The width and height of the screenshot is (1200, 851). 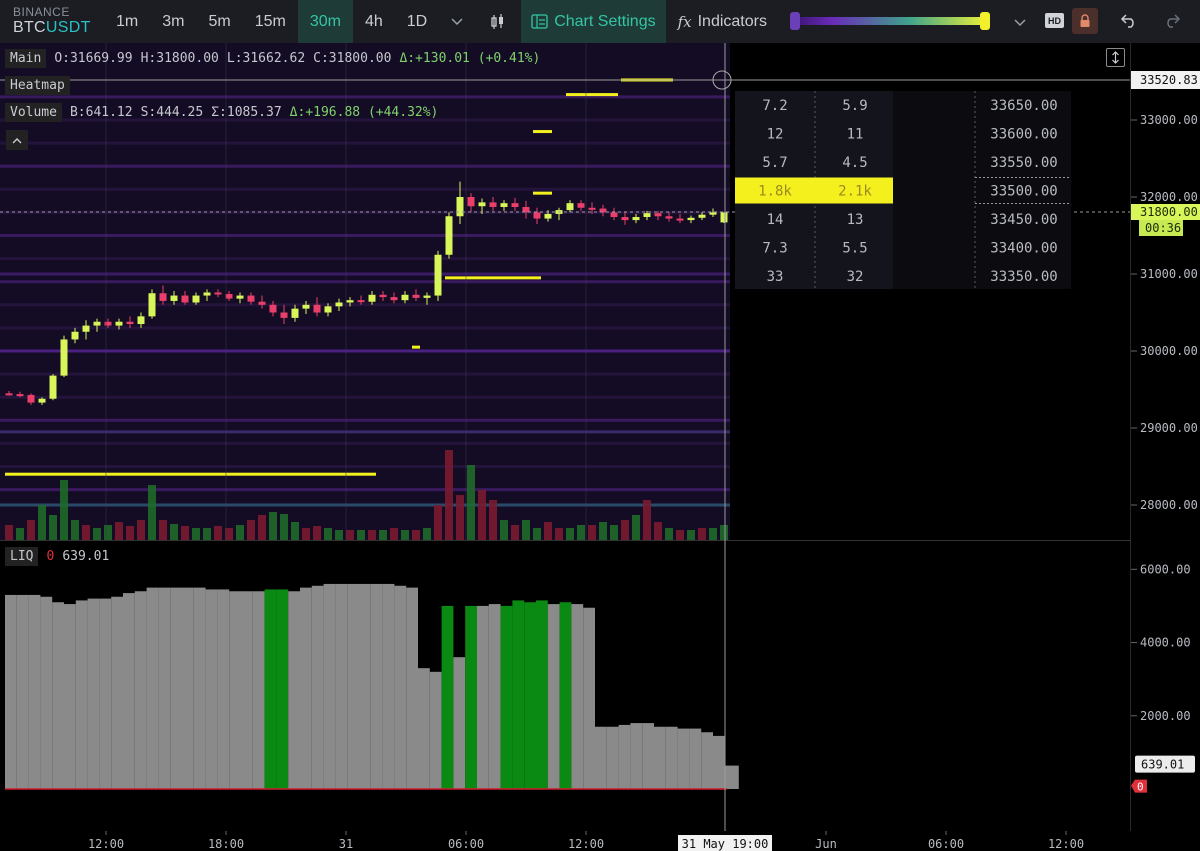 I want to click on candle-type-button, so click(x=498, y=21).